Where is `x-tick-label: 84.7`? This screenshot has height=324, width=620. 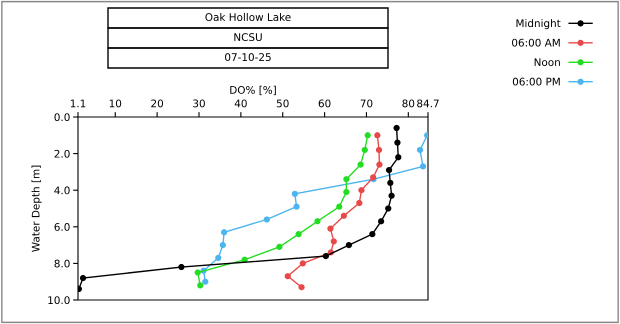
x-tick-label: 84.7 is located at coordinates (428, 103).